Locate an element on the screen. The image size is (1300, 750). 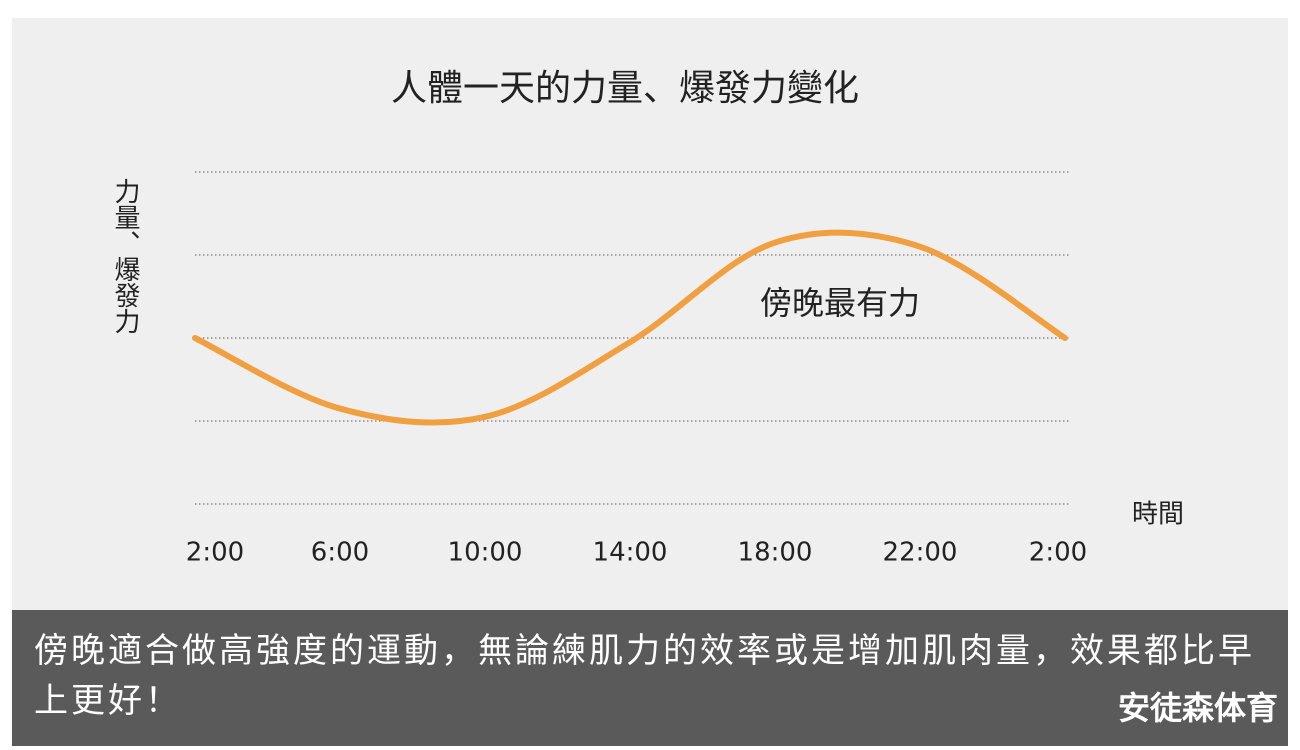
x-tick-label: 18:00 is located at coordinates (775, 553).